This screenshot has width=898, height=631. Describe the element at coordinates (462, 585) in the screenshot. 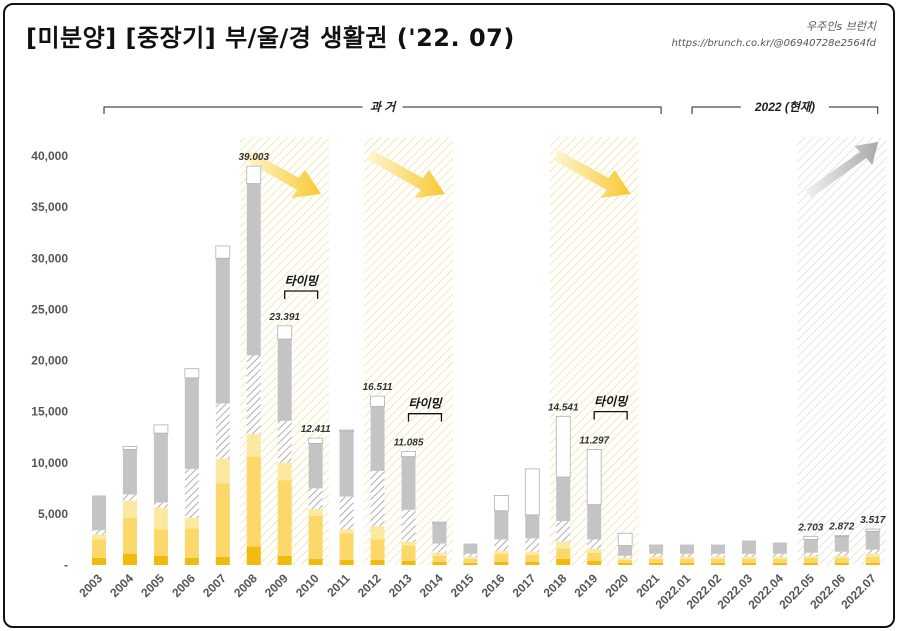

I see `x-tick-label: 2015` at that location.